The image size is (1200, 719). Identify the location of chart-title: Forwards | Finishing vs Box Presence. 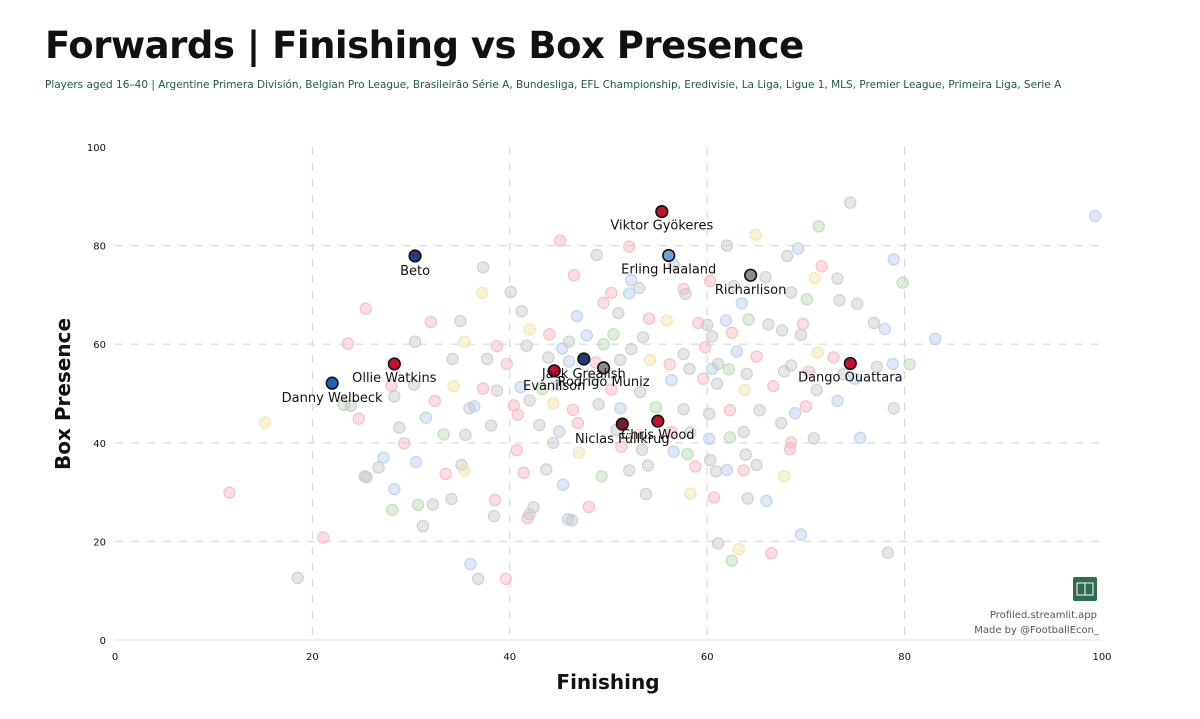
(424, 45).